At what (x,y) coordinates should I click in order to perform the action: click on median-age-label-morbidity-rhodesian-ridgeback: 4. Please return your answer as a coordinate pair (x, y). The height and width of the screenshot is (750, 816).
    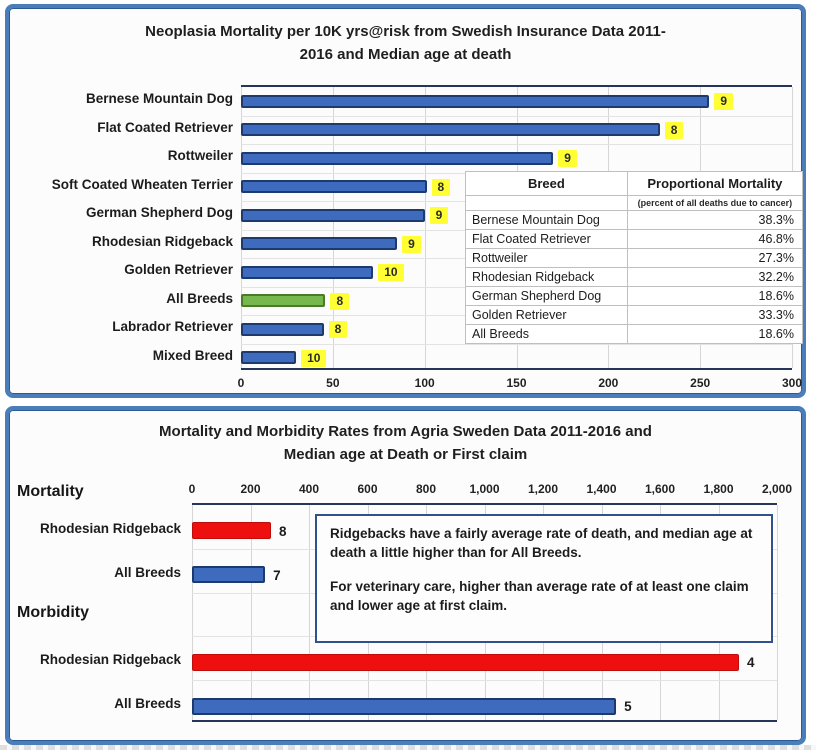
    Looking at the image, I should click on (750, 663).